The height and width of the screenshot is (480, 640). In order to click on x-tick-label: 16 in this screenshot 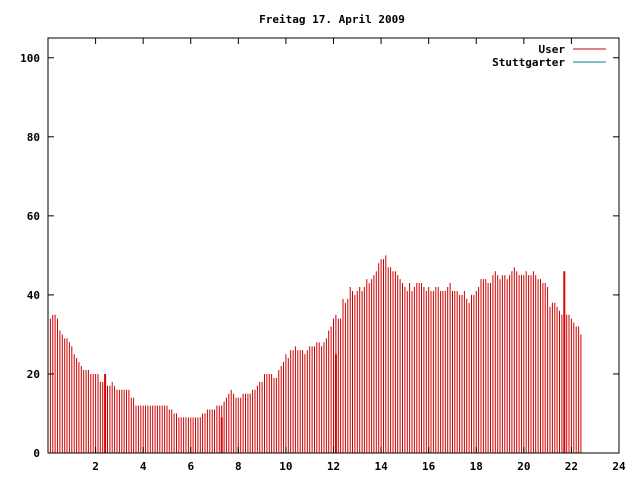, I will do `click(429, 466)`.